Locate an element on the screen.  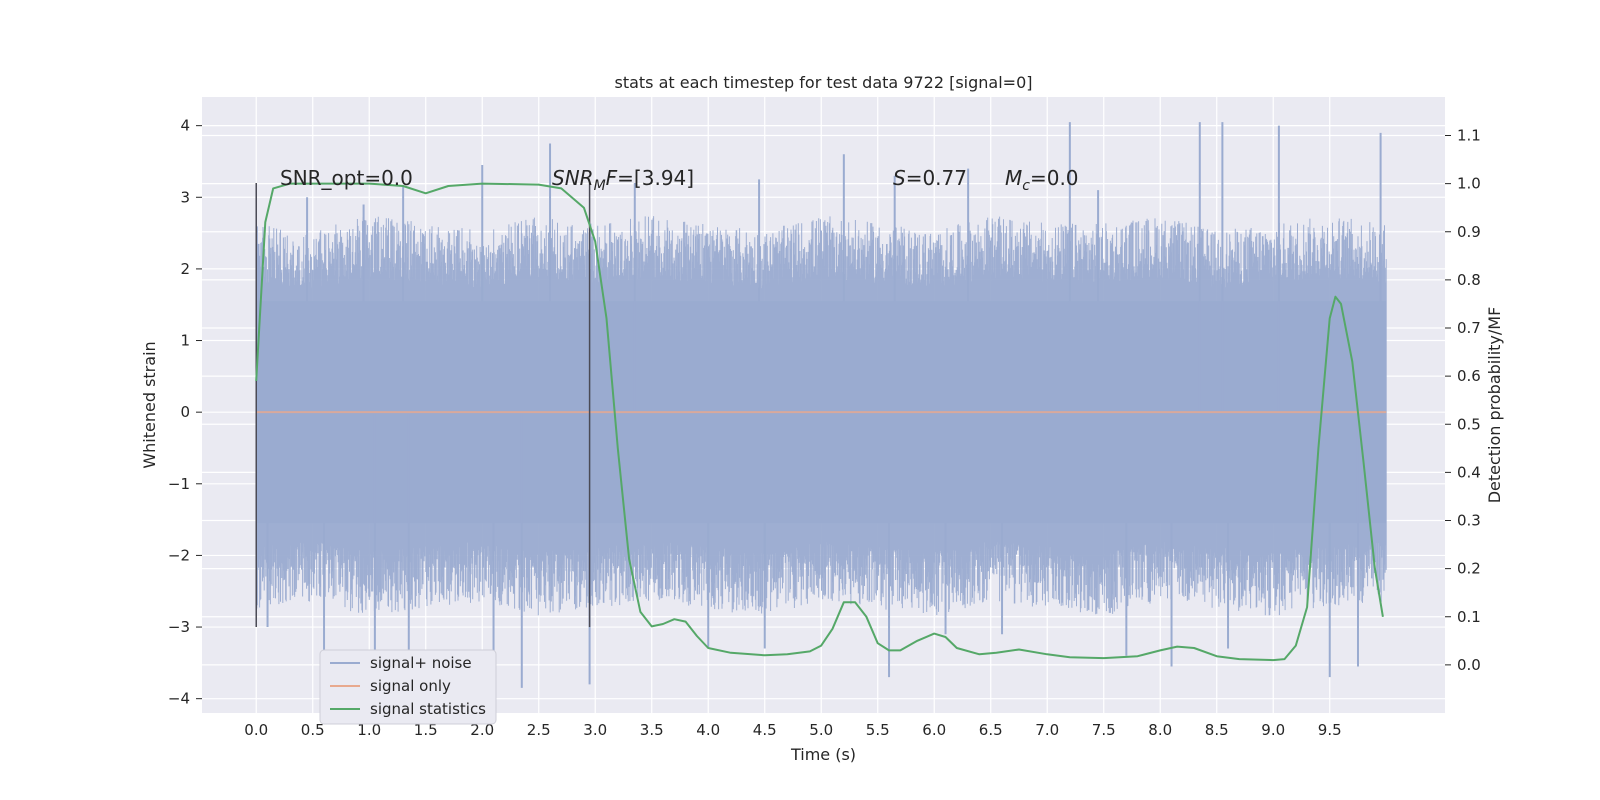
x-tick-label: 8.0 is located at coordinates (1160, 730).